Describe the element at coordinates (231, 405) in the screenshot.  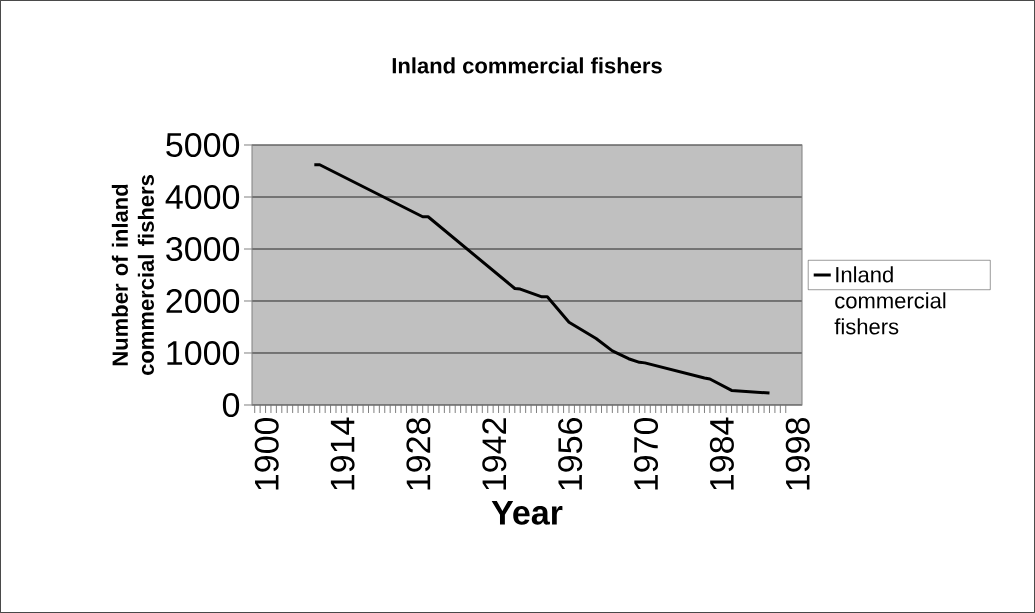
I see `y-tick-label: 0` at that location.